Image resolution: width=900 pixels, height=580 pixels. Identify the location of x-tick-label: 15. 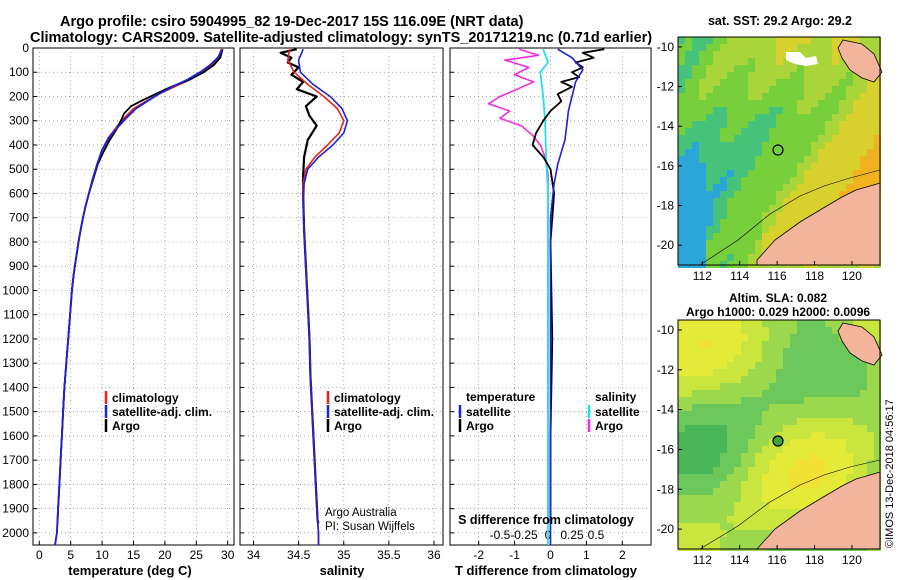
(134, 555).